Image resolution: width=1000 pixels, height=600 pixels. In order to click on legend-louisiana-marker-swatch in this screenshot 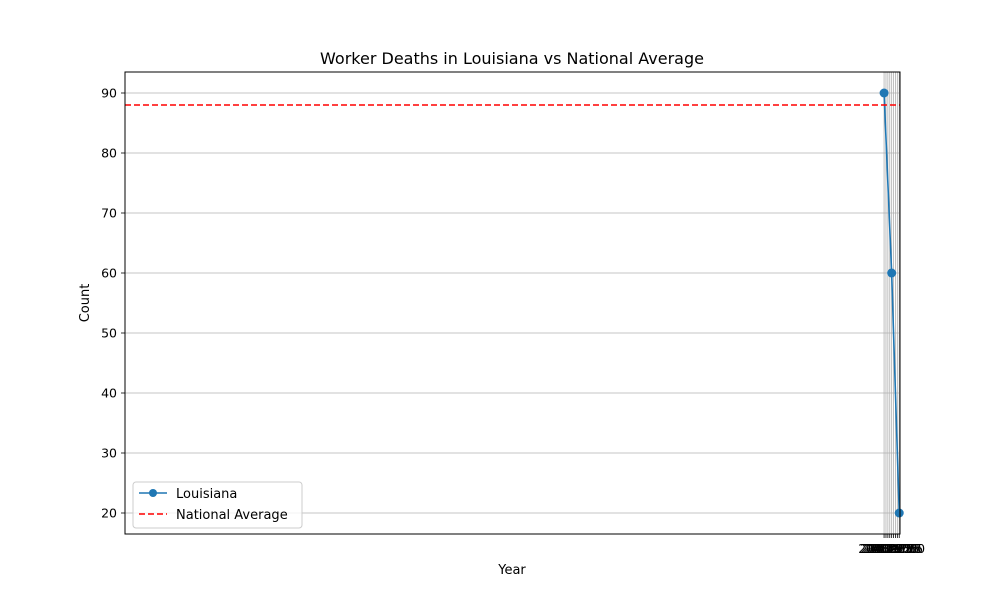, I will do `click(153, 493)`.